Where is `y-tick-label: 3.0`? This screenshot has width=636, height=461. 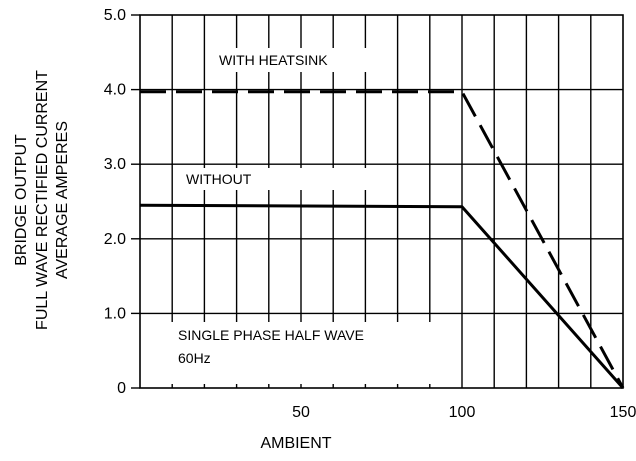 y-tick-label: 3.0 is located at coordinates (115, 164).